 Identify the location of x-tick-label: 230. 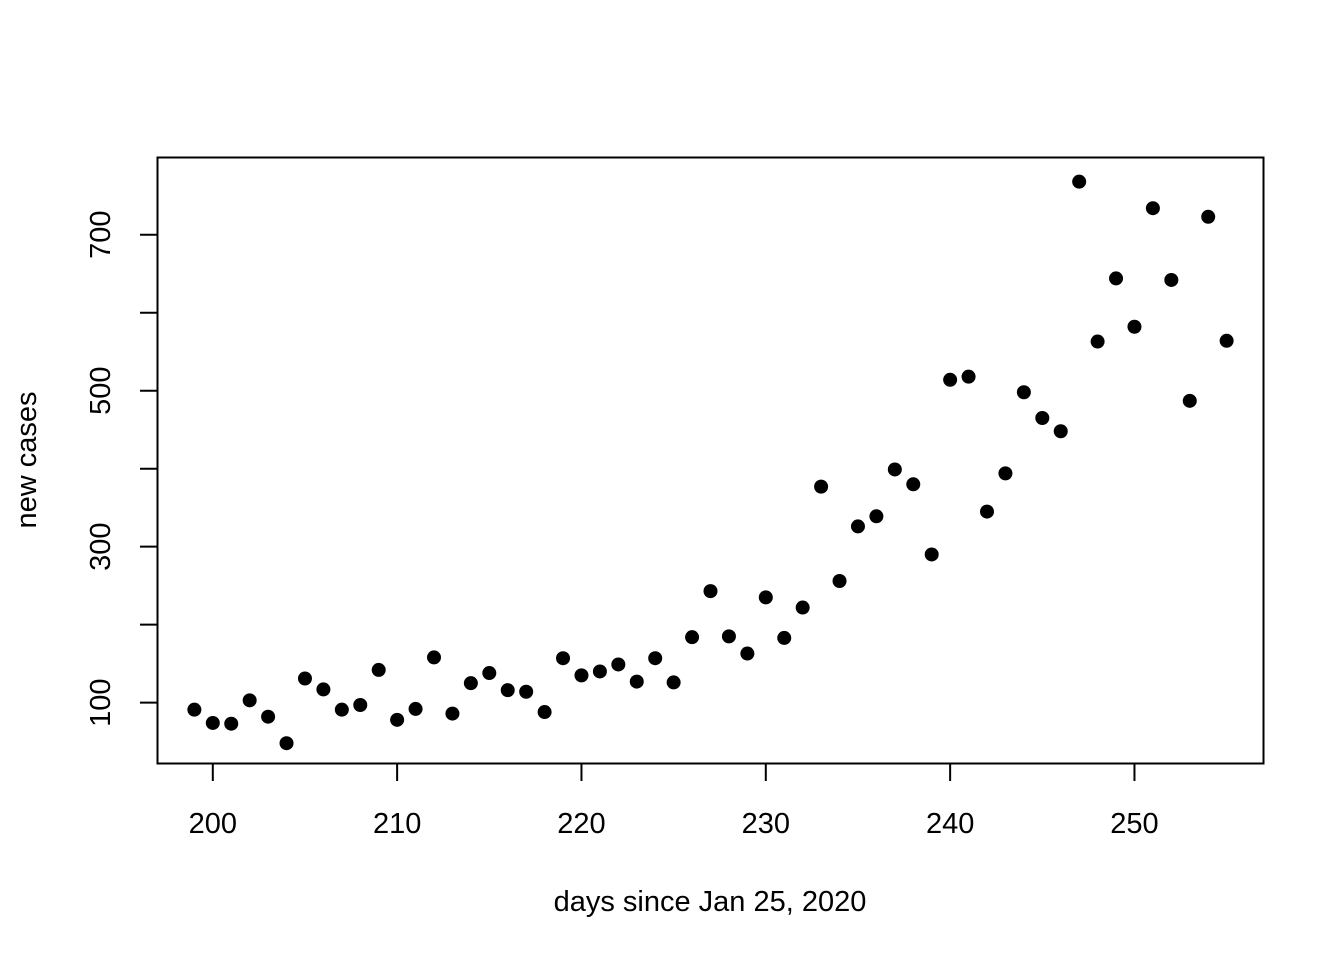
(766, 824).